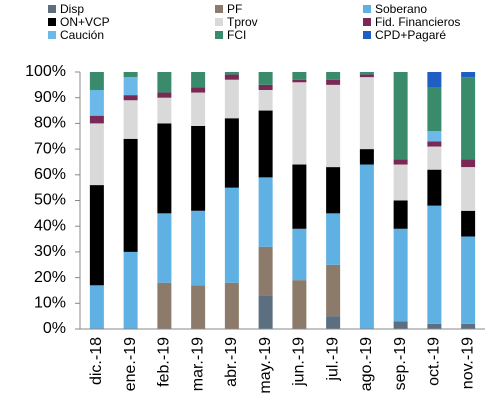 The image size is (487, 412). Describe the element at coordinates (50, 251) in the screenshot. I see `y-tick-label: 30%` at that location.